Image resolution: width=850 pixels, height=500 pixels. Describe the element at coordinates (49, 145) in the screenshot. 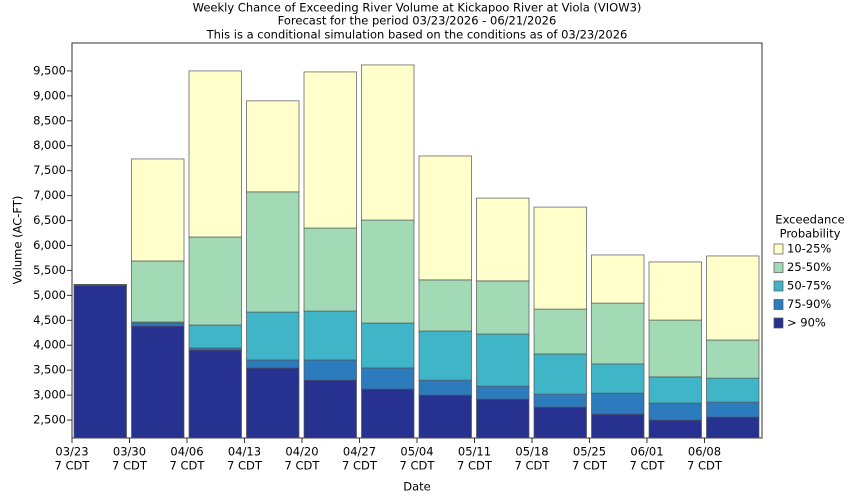

I see `y-tick-label: 8,000` at that location.